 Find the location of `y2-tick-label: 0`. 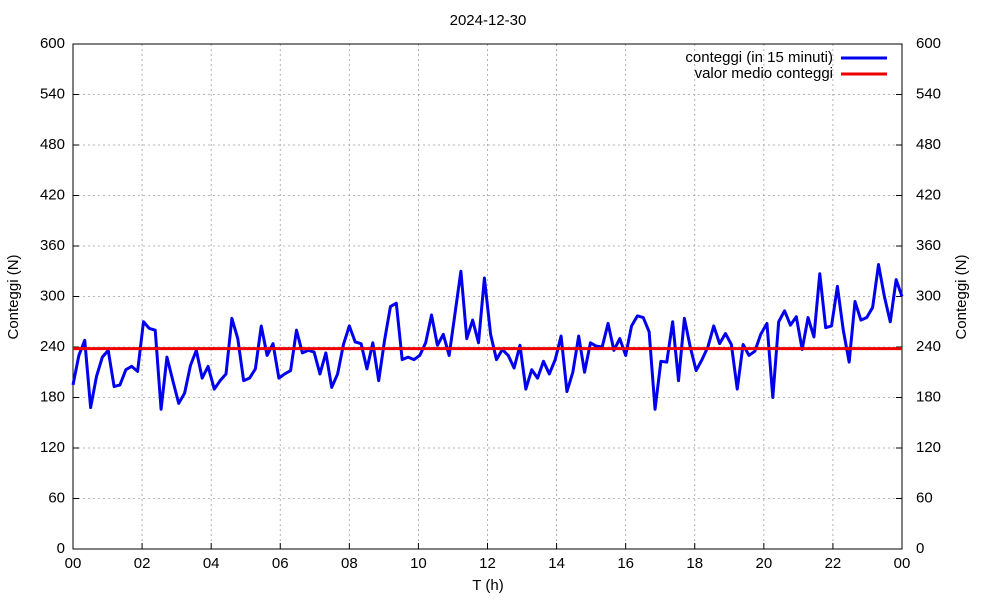

y2-tick-label: 0 is located at coordinates (920, 548).